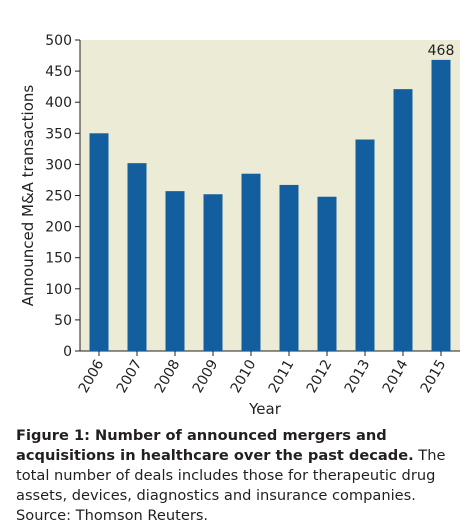 The width and height of the screenshot is (472, 526). What do you see at coordinates (67, 352) in the screenshot?
I see `y-tick-label: 0` at bounding box center [67, 352].